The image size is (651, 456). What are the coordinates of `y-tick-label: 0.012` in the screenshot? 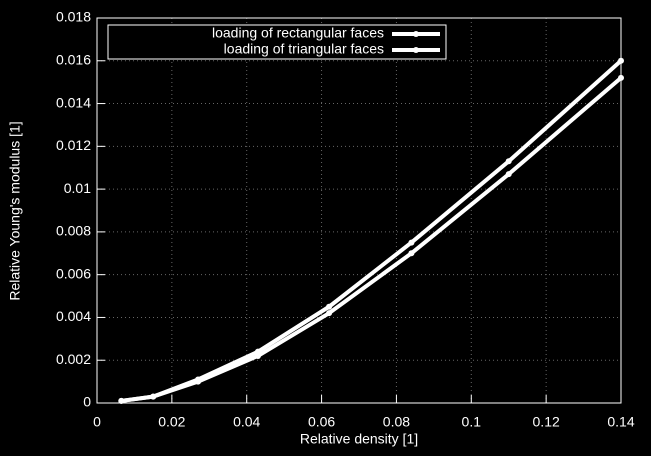 It's located at (73, 145).